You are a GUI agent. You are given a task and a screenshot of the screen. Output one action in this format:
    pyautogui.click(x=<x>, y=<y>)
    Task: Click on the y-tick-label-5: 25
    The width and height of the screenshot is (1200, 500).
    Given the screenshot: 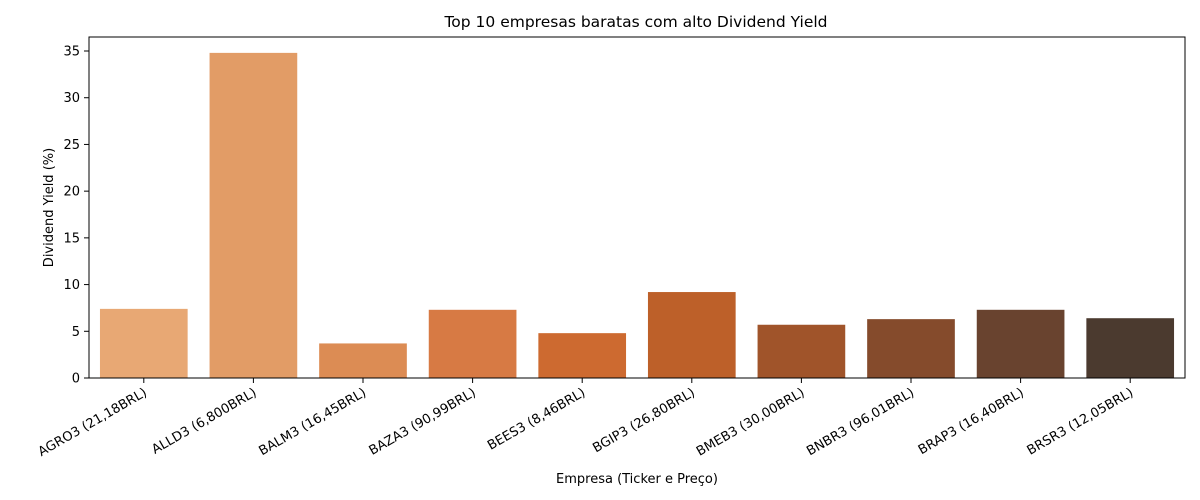 What is the action you would take?
    pyautogui.click(x=71, y=145)
    